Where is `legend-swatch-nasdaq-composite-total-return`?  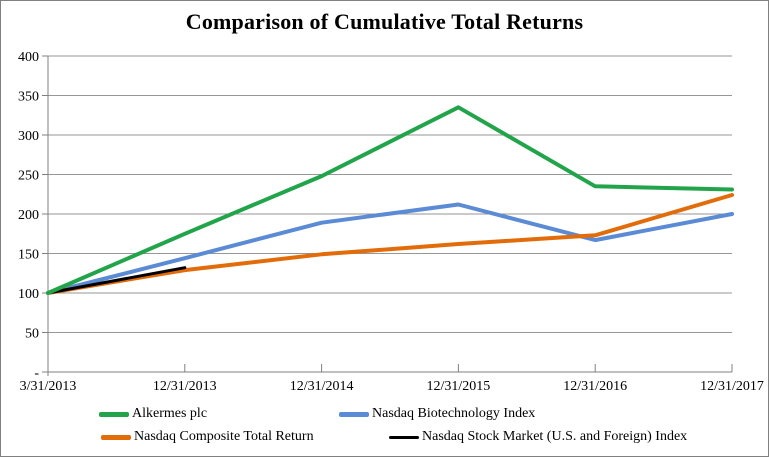
legend-swatch-nasdaq-composite-total-return is located at coordinates (116, 437).